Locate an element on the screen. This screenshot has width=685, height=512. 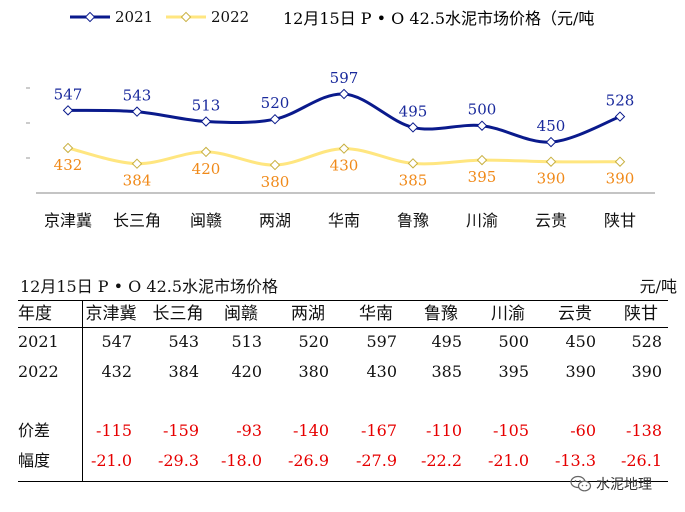
point-2022-川渝 is located at coordinates (482, 160).